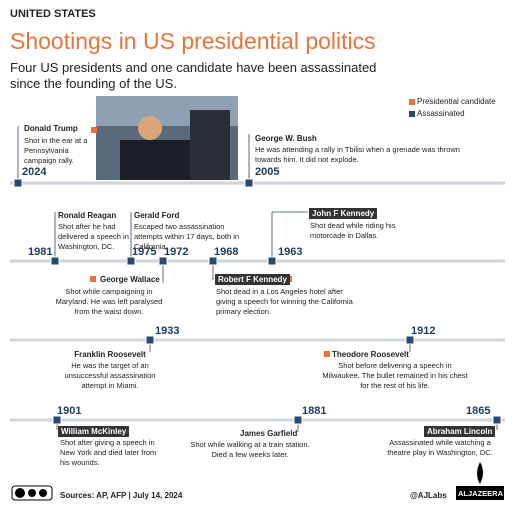 This screenshot has height=514, width=514. Describe the element at coordinates (343, 213) in the screenshot. I see `event-name: John F Kennedy` at that location.